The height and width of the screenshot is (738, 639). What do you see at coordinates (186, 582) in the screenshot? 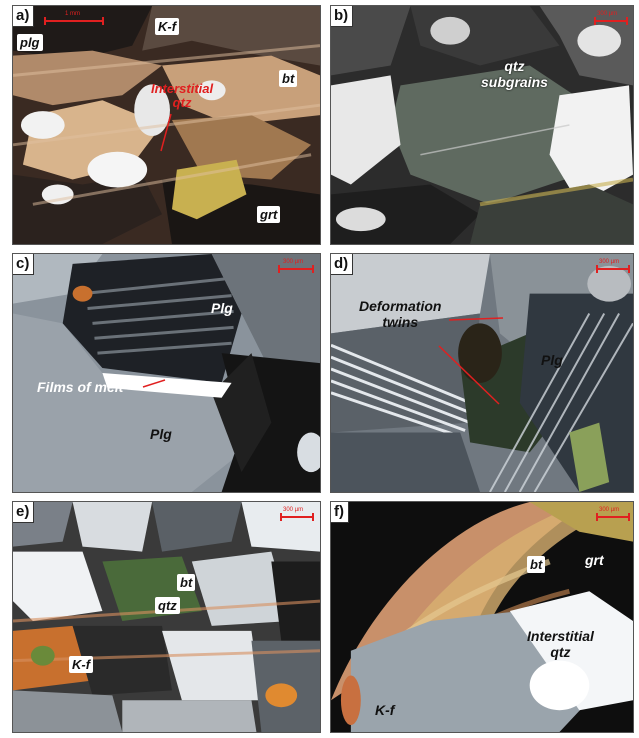
I see `mineral-label-bt-e: bt` at bounding box center [186, 582].